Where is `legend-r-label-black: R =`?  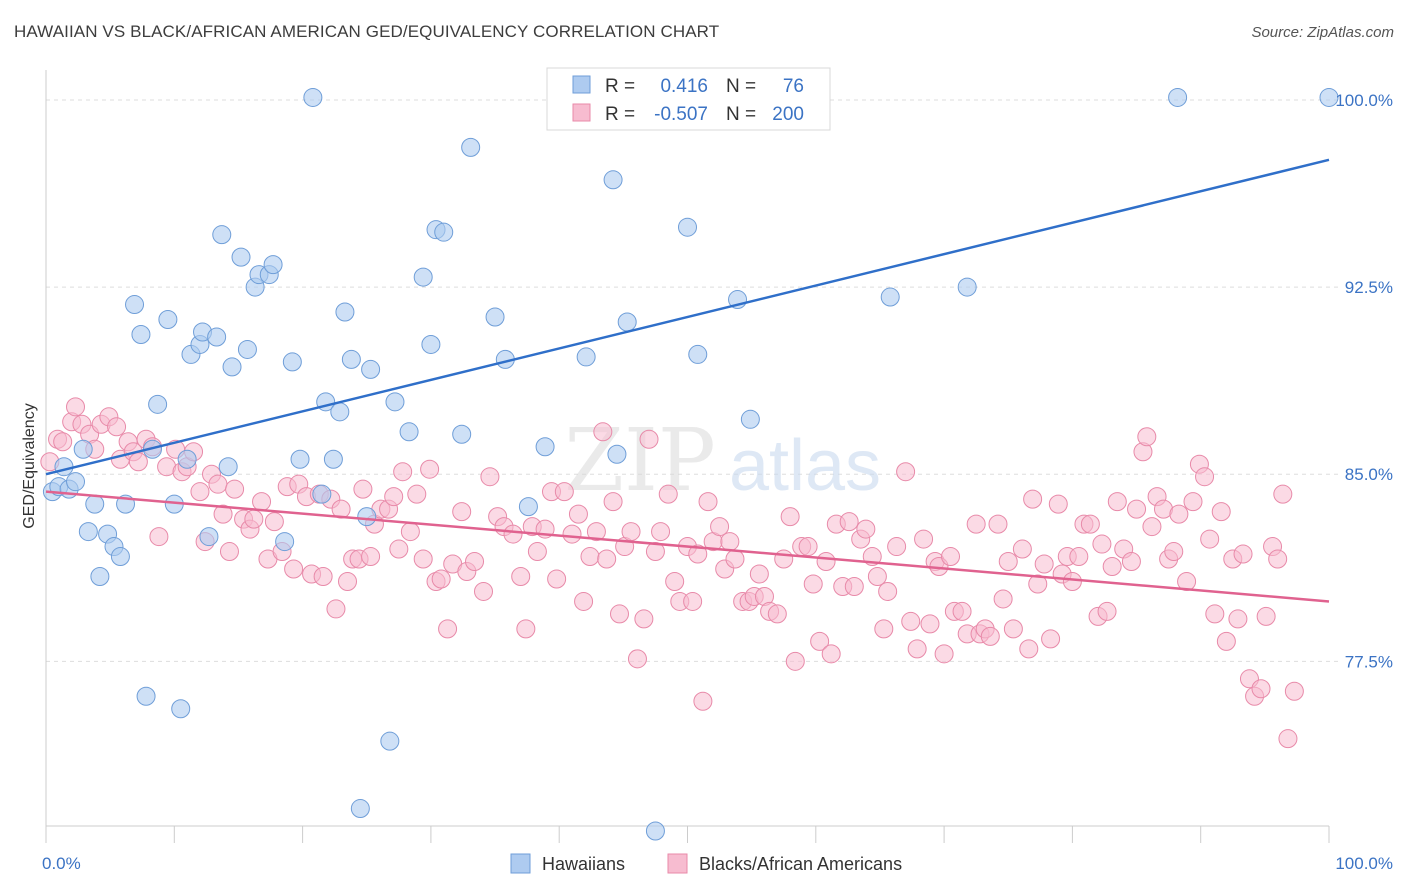
legend-r-label-black: R = is located at coordinates (620, 114).